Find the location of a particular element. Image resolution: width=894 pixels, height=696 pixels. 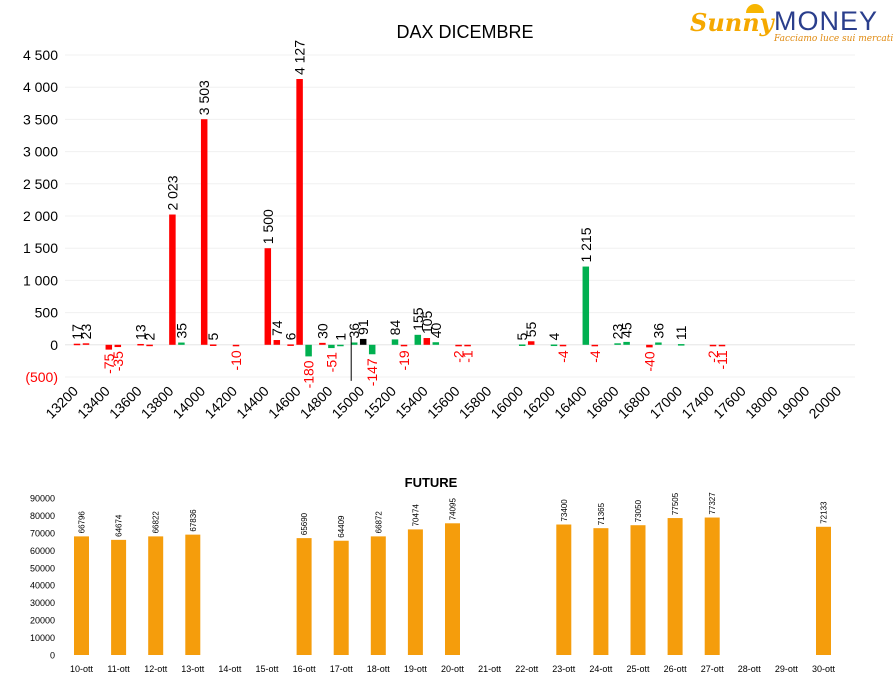

sunny-money-logo: Sunny MONEY Facciamo luce sui mercati is located at coordinates (791, 25).